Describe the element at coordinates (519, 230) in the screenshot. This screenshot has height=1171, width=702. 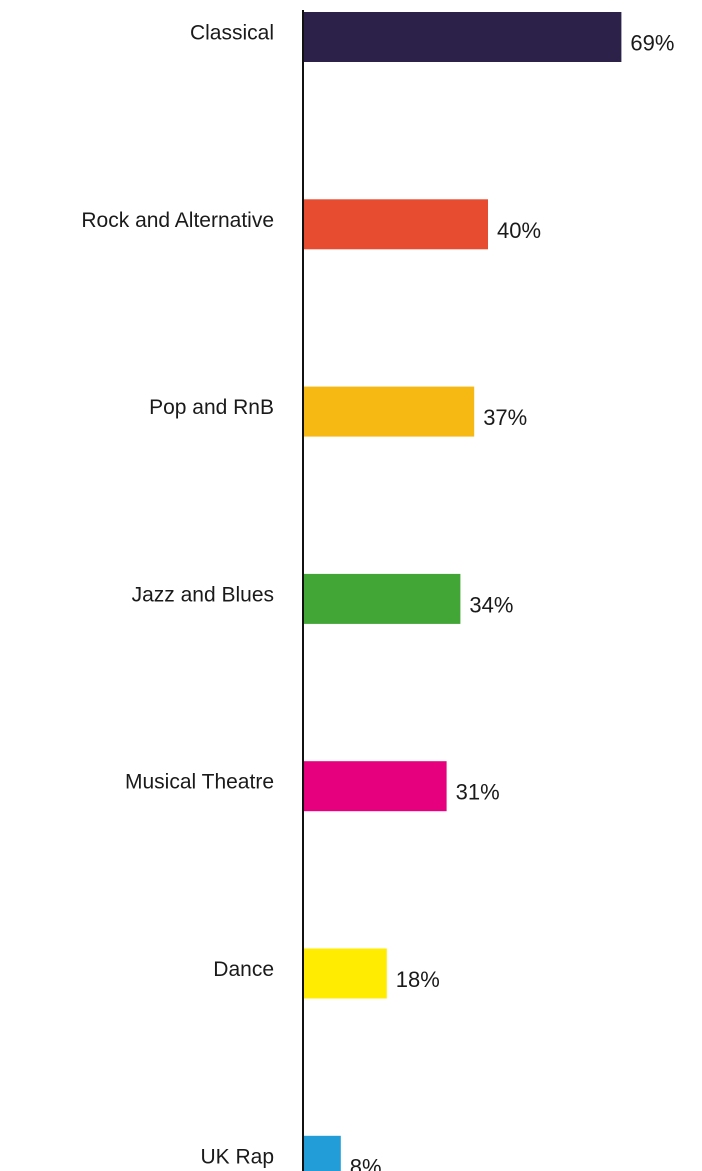
I see `value-label-rock-and-alternative: 40%` at that location.